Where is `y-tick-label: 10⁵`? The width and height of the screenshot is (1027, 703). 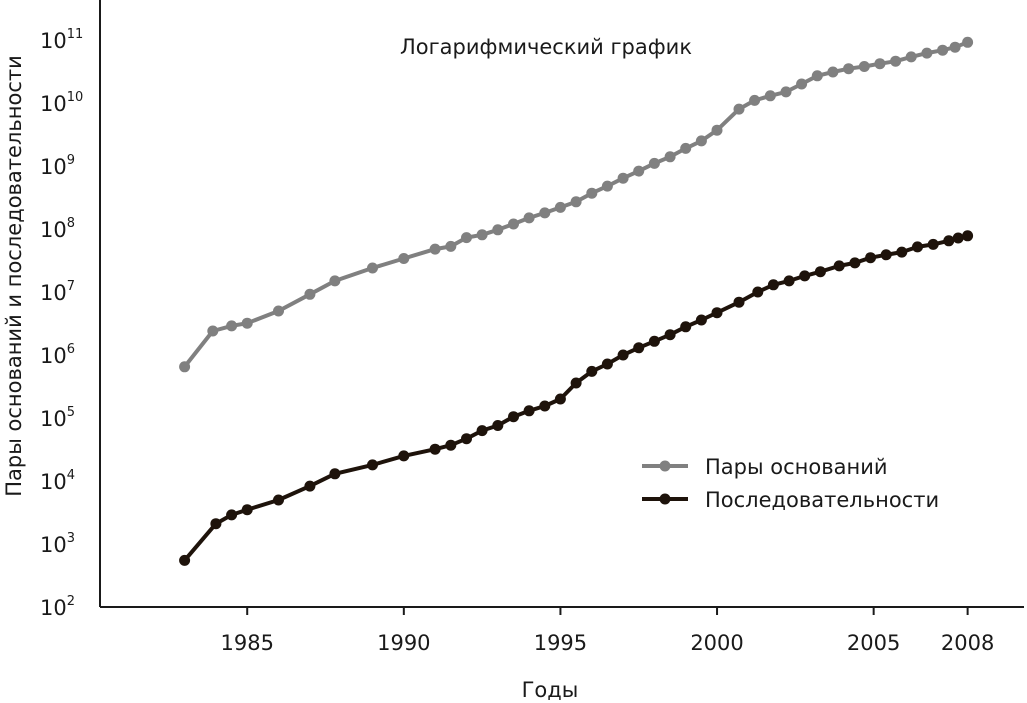
y-tick-label: 10⁵ is located at coordinates (57, 418).